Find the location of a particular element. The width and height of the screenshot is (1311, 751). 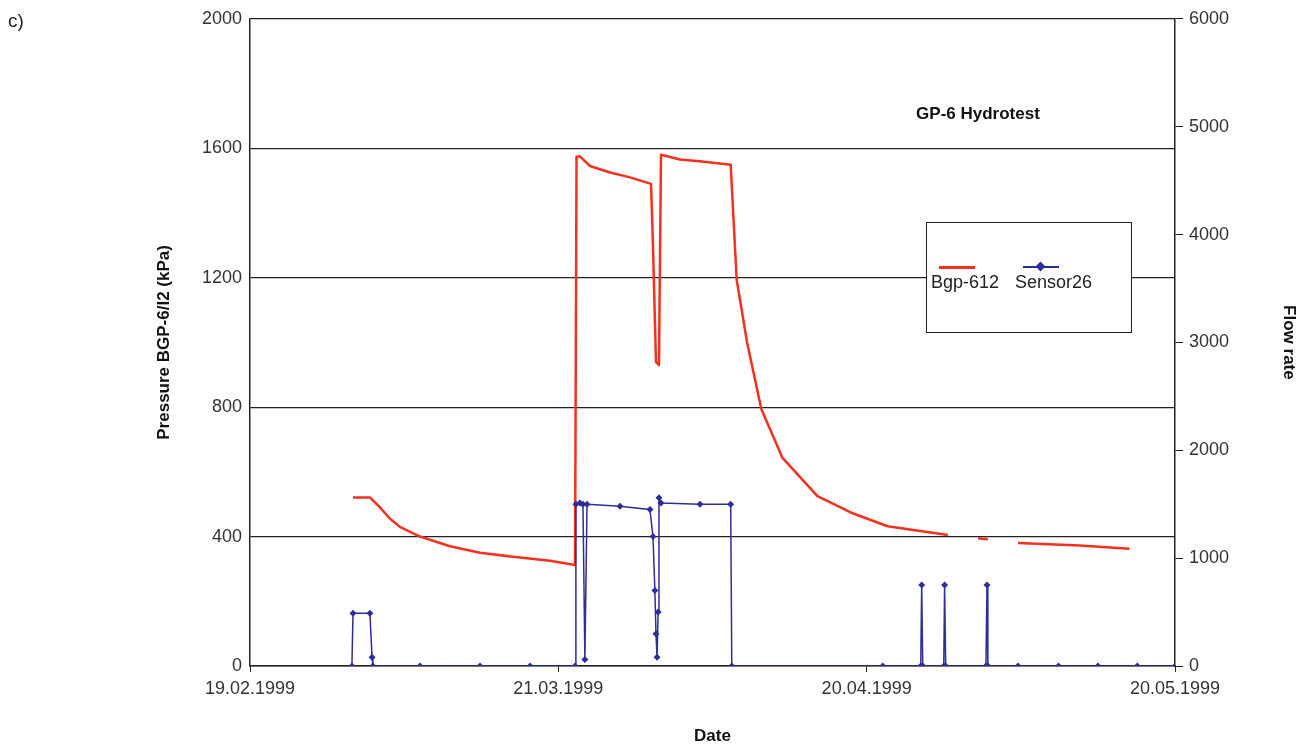

y-tick-label: 2000 is located at coordinates (221, 17).